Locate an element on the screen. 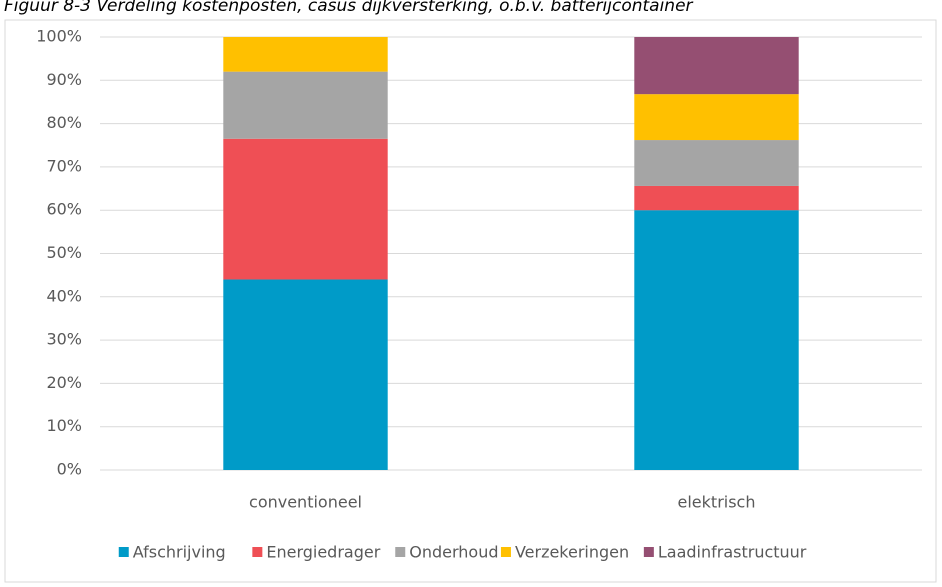 Image resolution: width=942 pixels, height=587 pixels. y-tick-label: 40% is located at coordinates (64, 295).